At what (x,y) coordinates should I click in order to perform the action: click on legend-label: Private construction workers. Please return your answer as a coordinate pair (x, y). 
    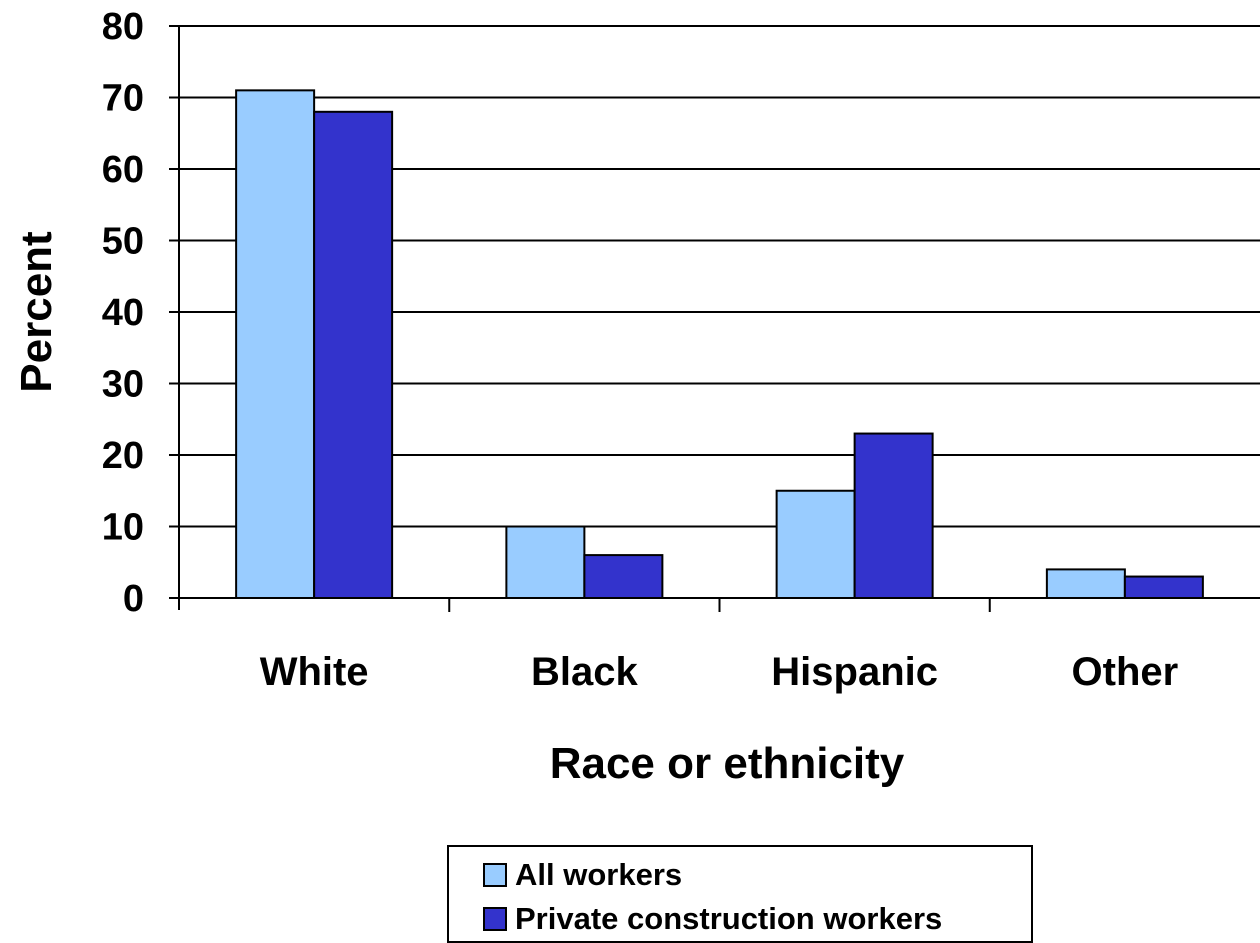
    Looking at the image, I should click on (729, 918).